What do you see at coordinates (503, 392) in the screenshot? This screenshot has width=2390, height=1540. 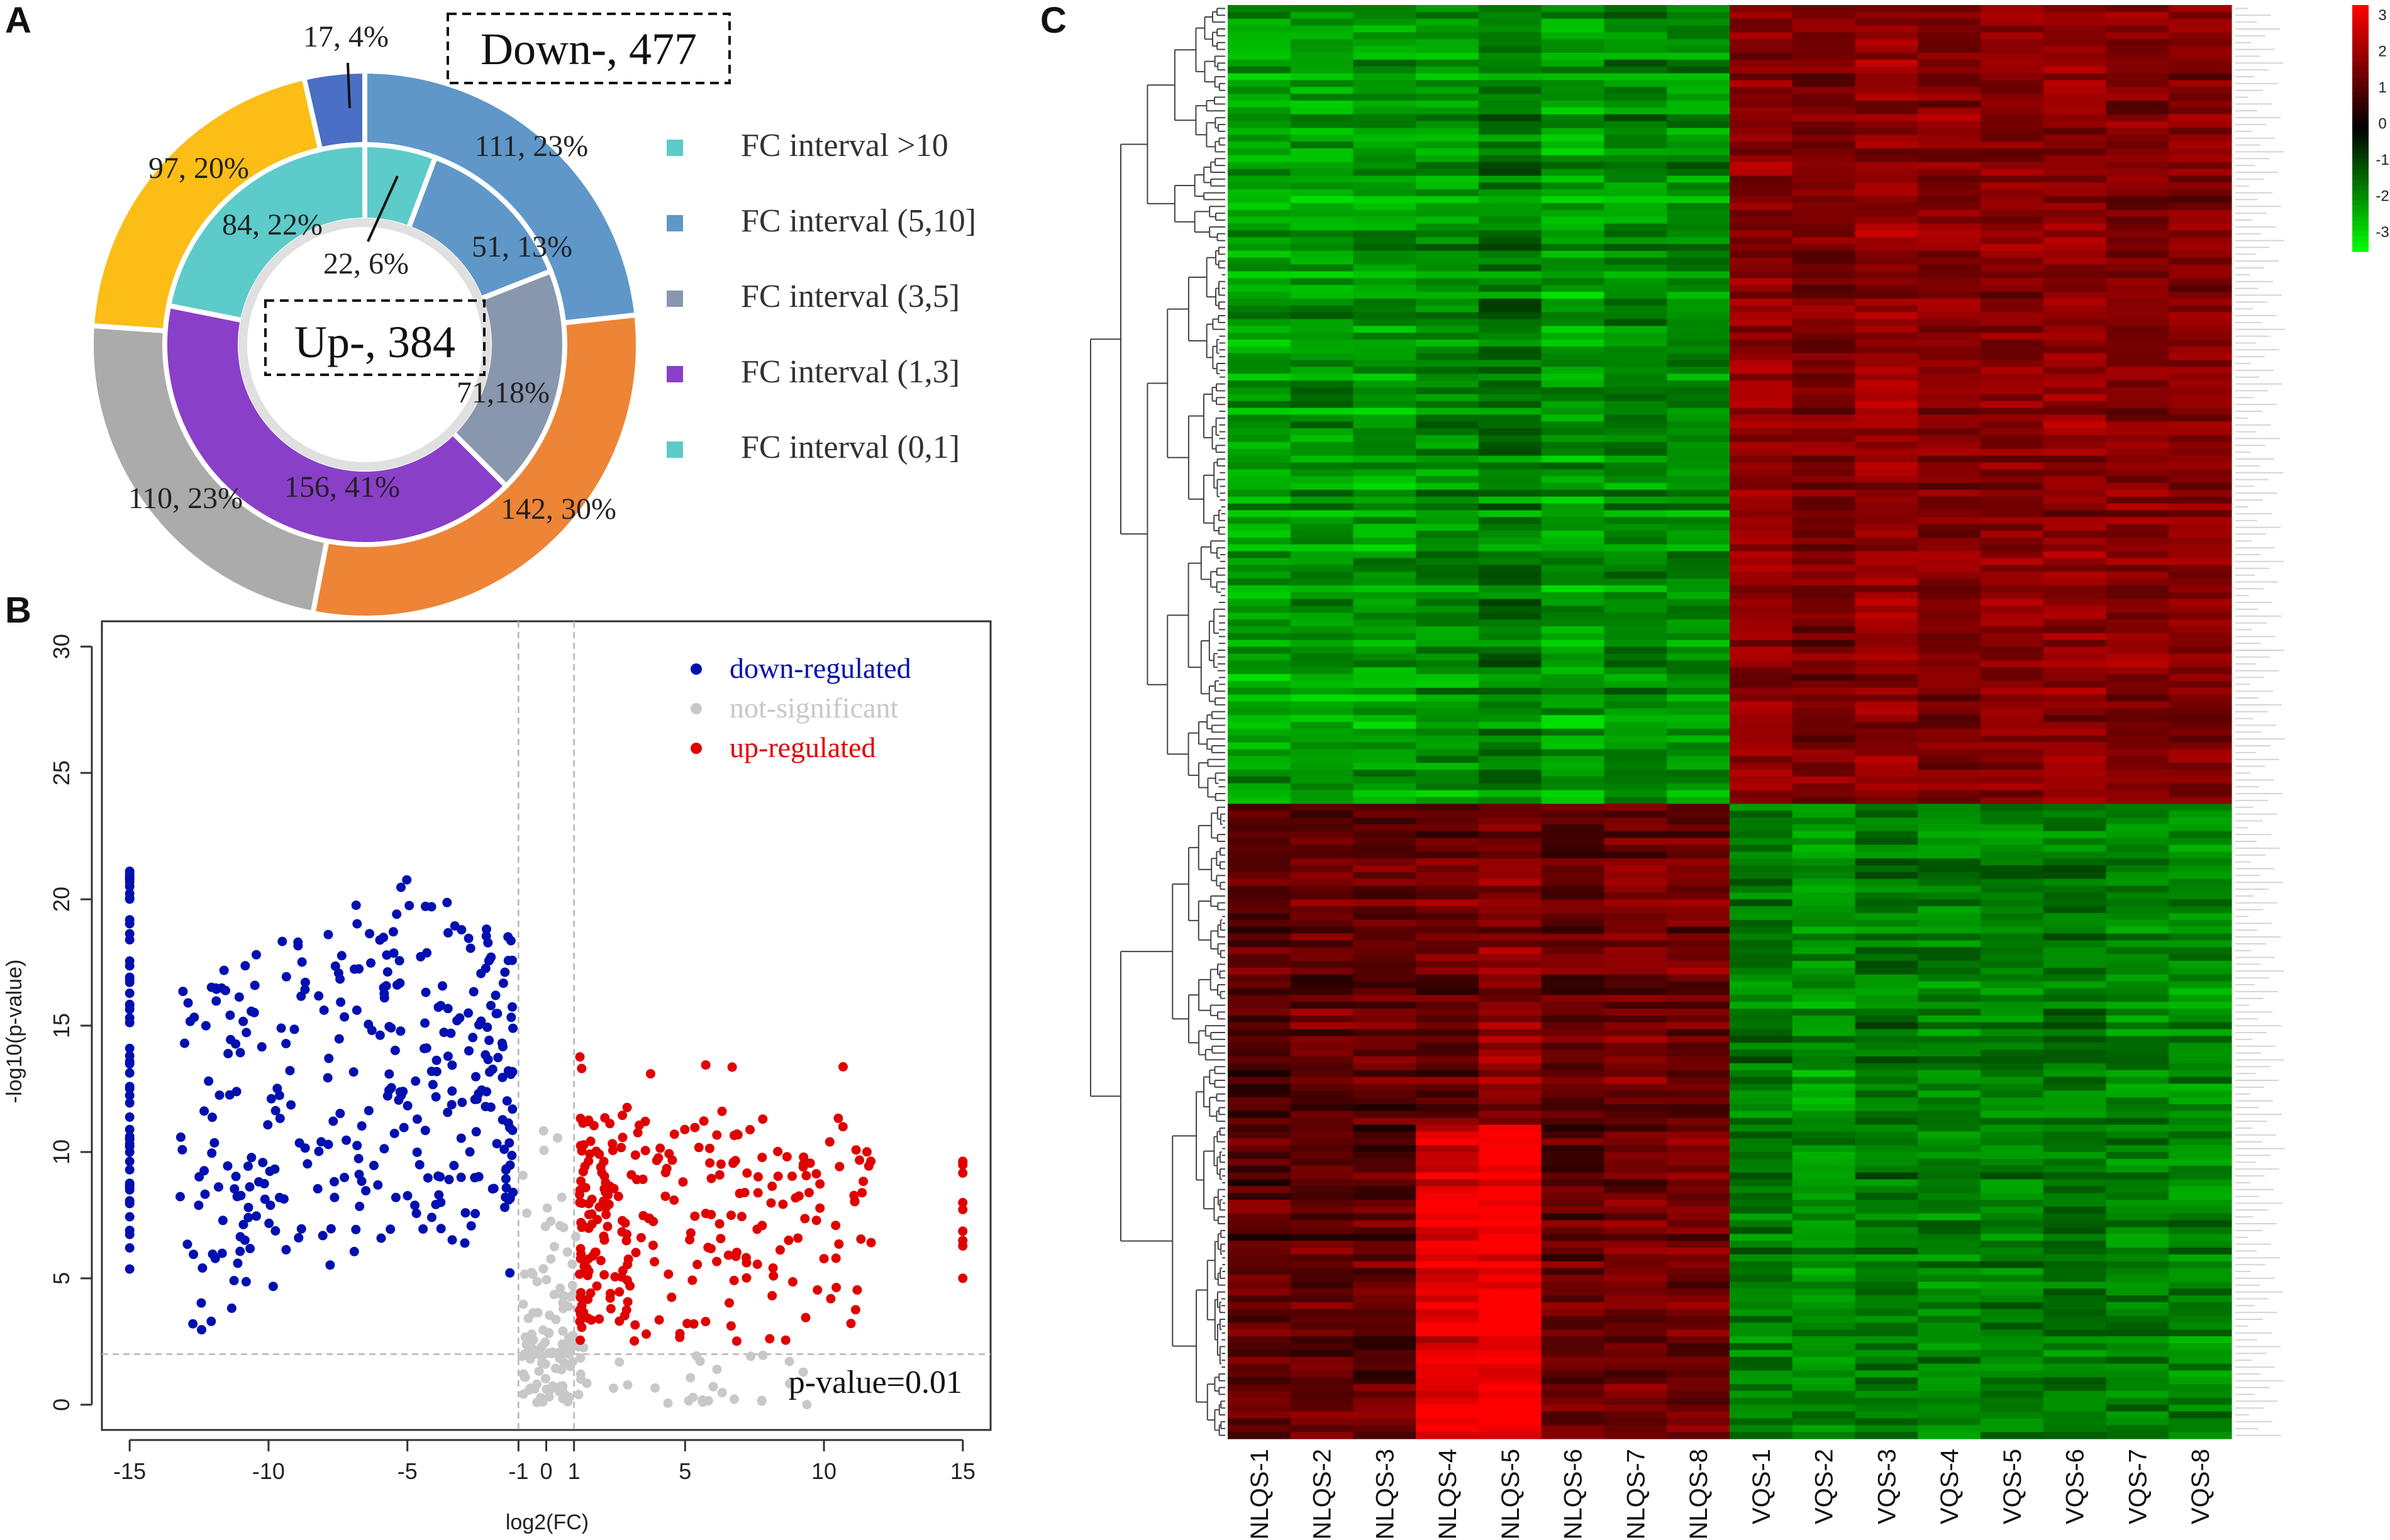 I see `inner-slice-label-2: 71,18%` at bounding box center [503, 392].